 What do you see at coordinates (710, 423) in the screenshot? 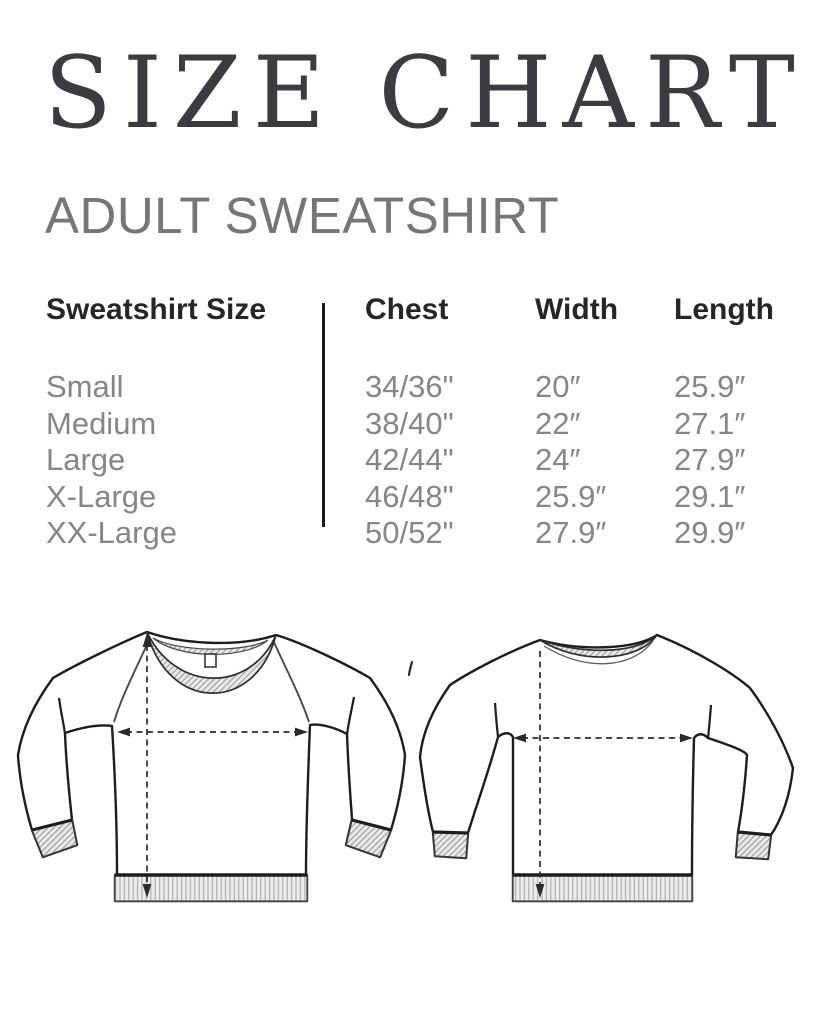
I see `length-cell: 27.1″` at bounding box center [710, 423].